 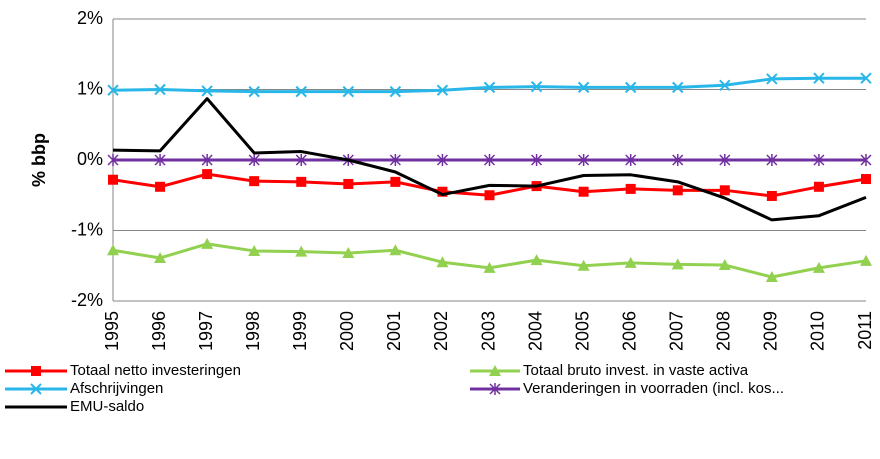 I want to click on y-tick-label: 2%, so click(x=90, y=18).